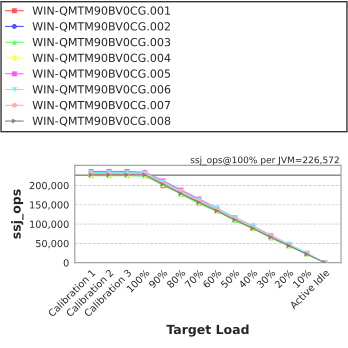 Image resolution: width=348 pixels, height=348 pixels. I want to click on y-axis-title: ssj_ops, so click(17, 214).